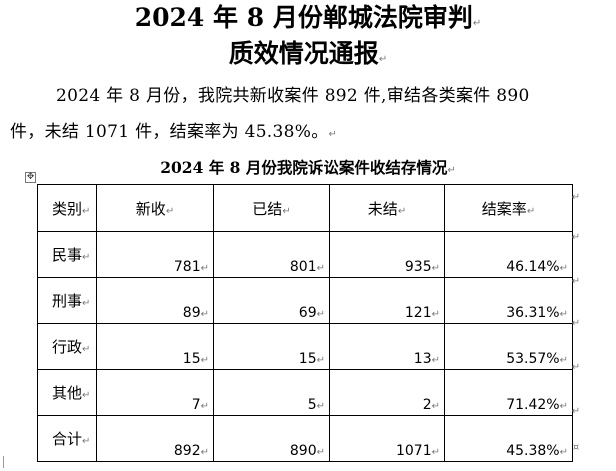  Describe the element at coordinates (174, 132) in the screenshot. I see `body-paragraph-line-2: 件，未结 1071 件，结案率为 45.38%。↵` at that location.